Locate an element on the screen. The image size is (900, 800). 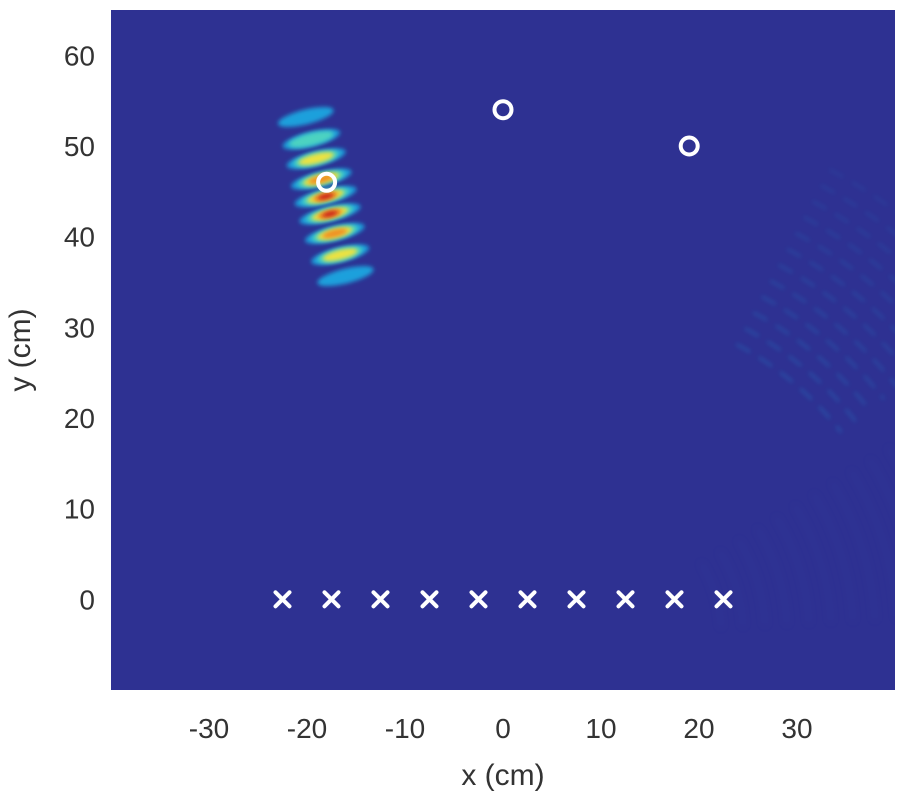
x-tick-labels: -30 -20 -10 0 10 20 30 is located at coordinates (501, 728).